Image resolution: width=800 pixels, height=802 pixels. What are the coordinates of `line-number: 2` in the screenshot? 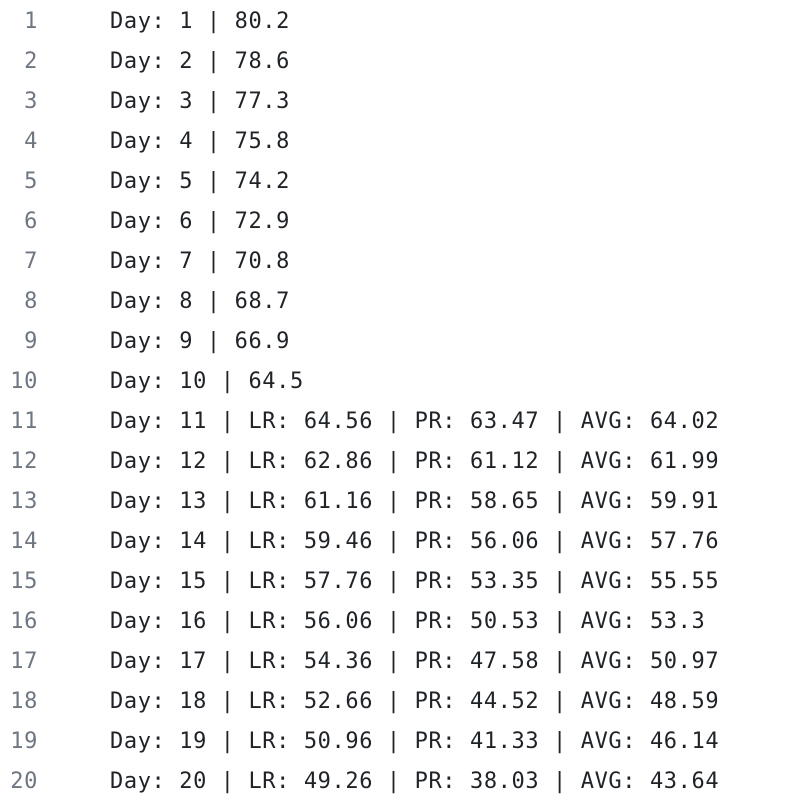 It's located at (31, 61).